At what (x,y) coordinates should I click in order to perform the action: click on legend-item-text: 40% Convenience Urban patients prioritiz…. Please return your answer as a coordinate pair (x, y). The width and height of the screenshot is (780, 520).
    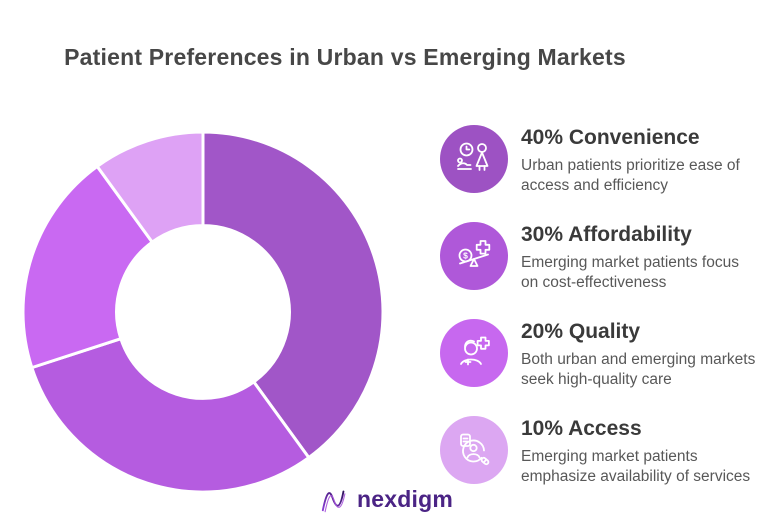
    Looking at the image, I should click on (646, 160).